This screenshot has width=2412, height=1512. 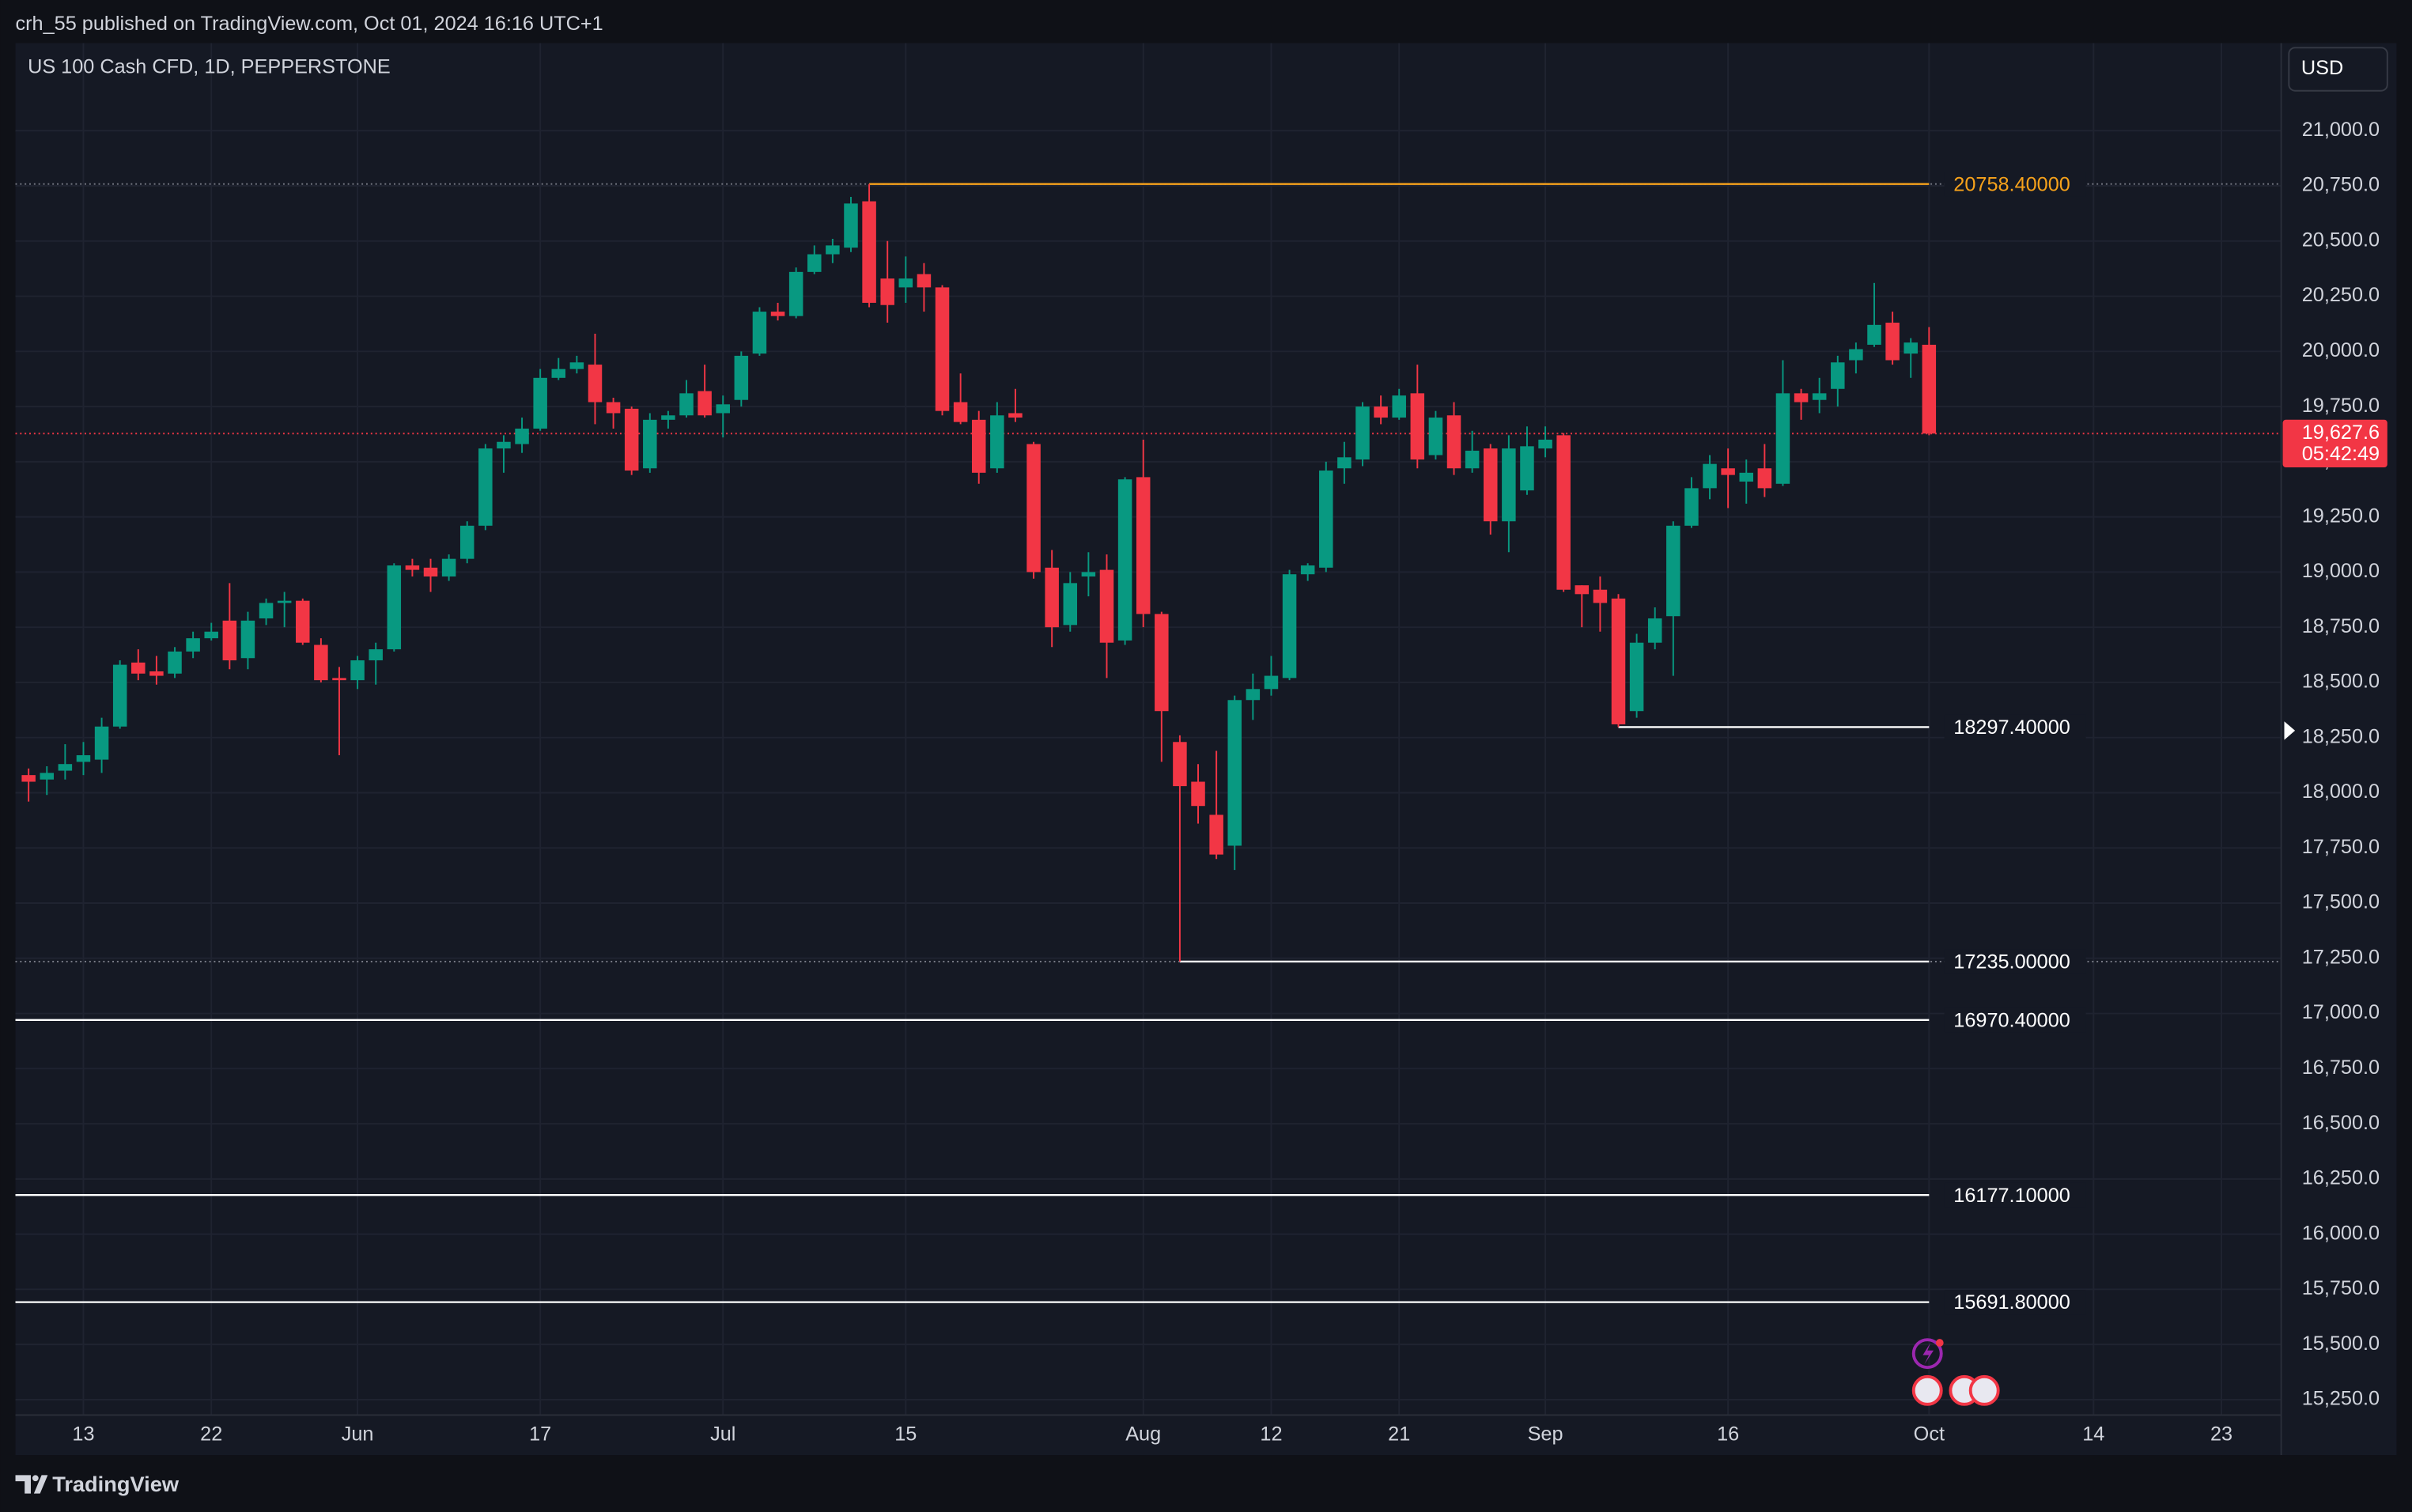 I want to click on currency-button: USD, so click(x=2338, y=69).